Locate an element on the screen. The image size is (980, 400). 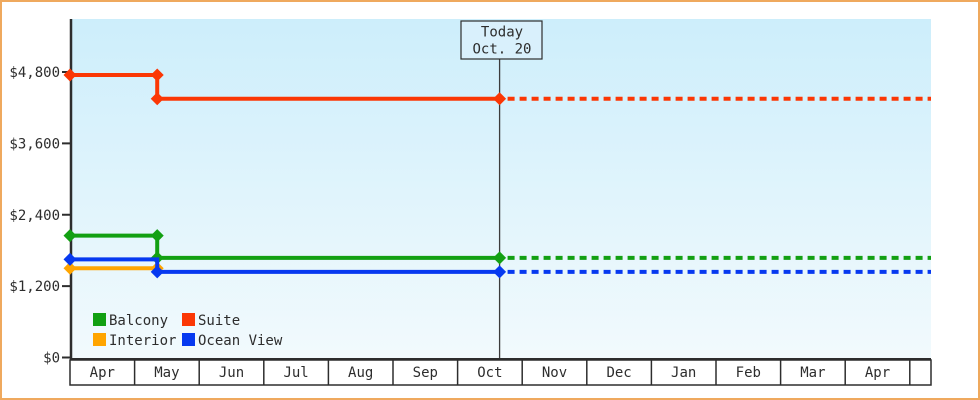
y-axis-label: $4,800 is located at coordinates (34, 73).